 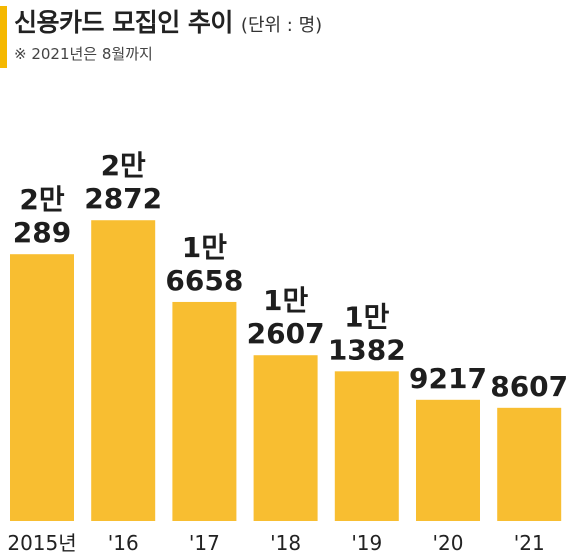 What do you see at coordinates (3, 37) in the screenshot?
I see `title-accent-bar` at bounding box center [3, 37].